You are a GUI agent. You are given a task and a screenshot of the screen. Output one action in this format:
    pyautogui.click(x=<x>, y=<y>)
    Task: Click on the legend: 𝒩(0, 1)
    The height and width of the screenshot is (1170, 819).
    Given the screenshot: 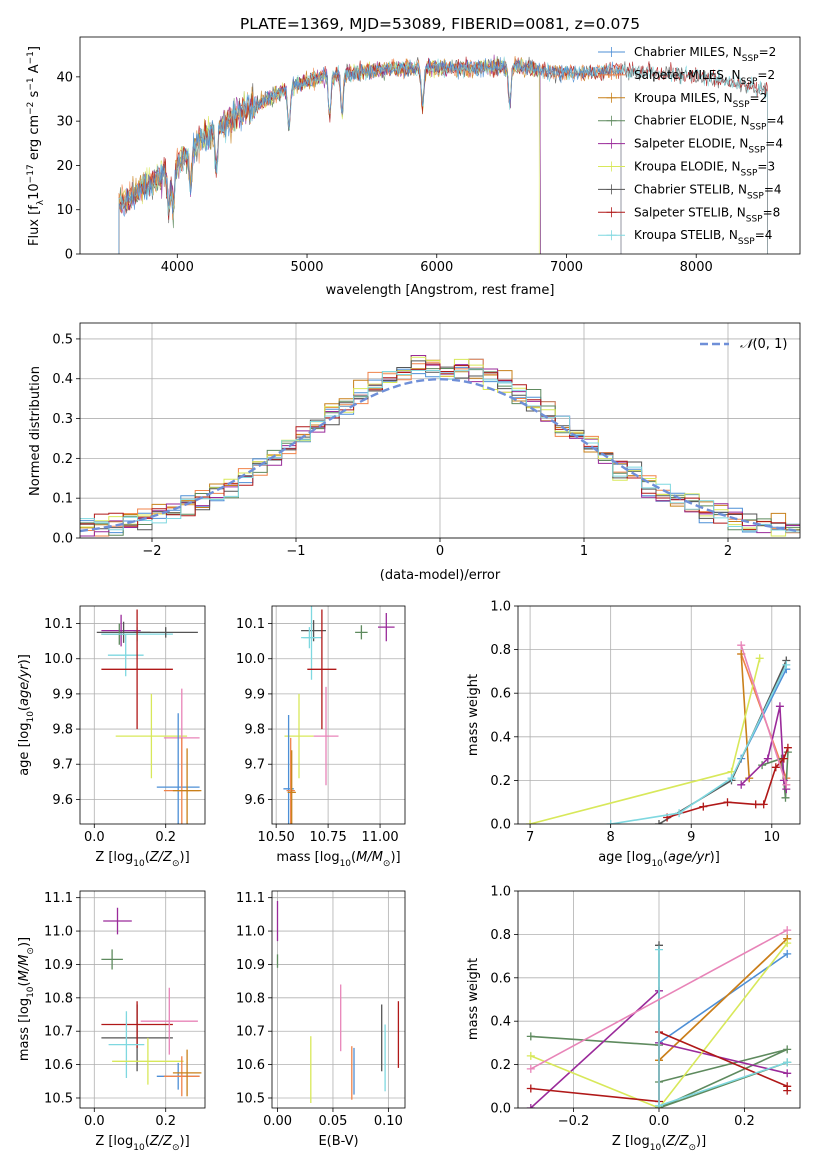 What is the action you would take?
    pyautogui.click(x=743, y=344)
    